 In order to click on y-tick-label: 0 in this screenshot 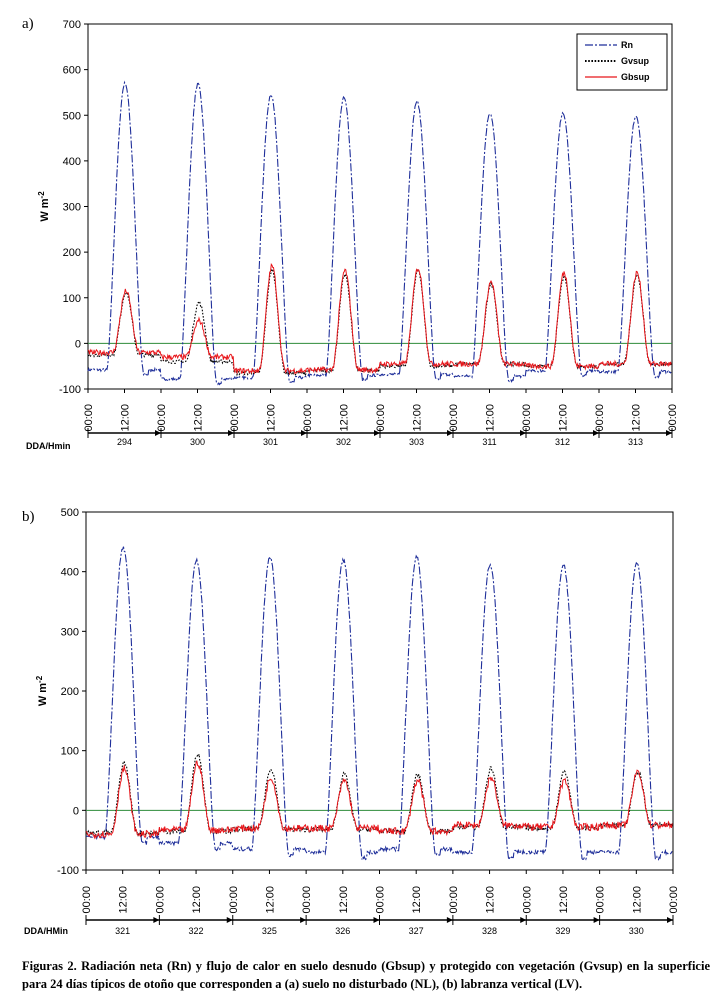, I will do `click(78, 344)`.